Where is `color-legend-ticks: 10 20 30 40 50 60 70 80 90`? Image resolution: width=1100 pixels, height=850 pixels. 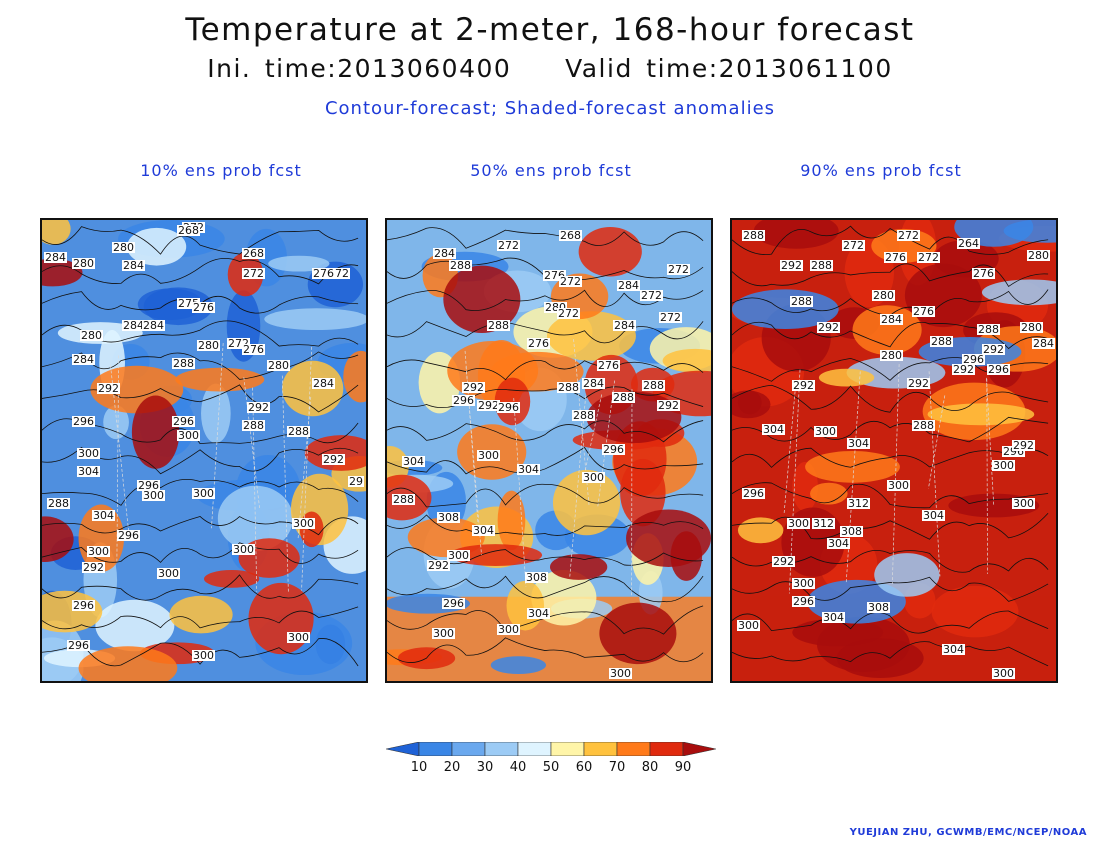 color-legend-ticks: 10 20 30 40 50 60 70 80 90 is located at coordinates (551, 768).